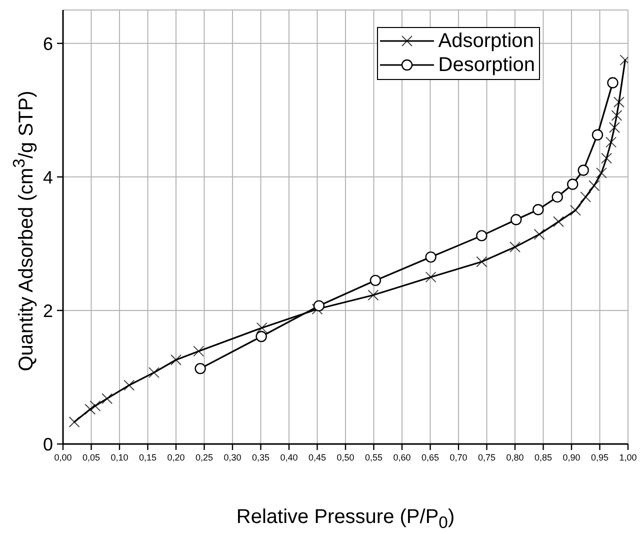  I want to click on x-tick-label: 0,50, so click(345, 457).